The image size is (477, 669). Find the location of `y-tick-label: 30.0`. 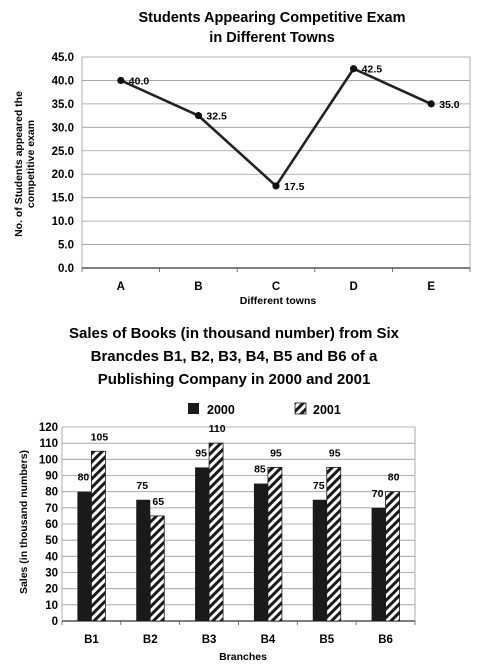

y-tick-label: 30.0 is located at coordinates (63, 128).